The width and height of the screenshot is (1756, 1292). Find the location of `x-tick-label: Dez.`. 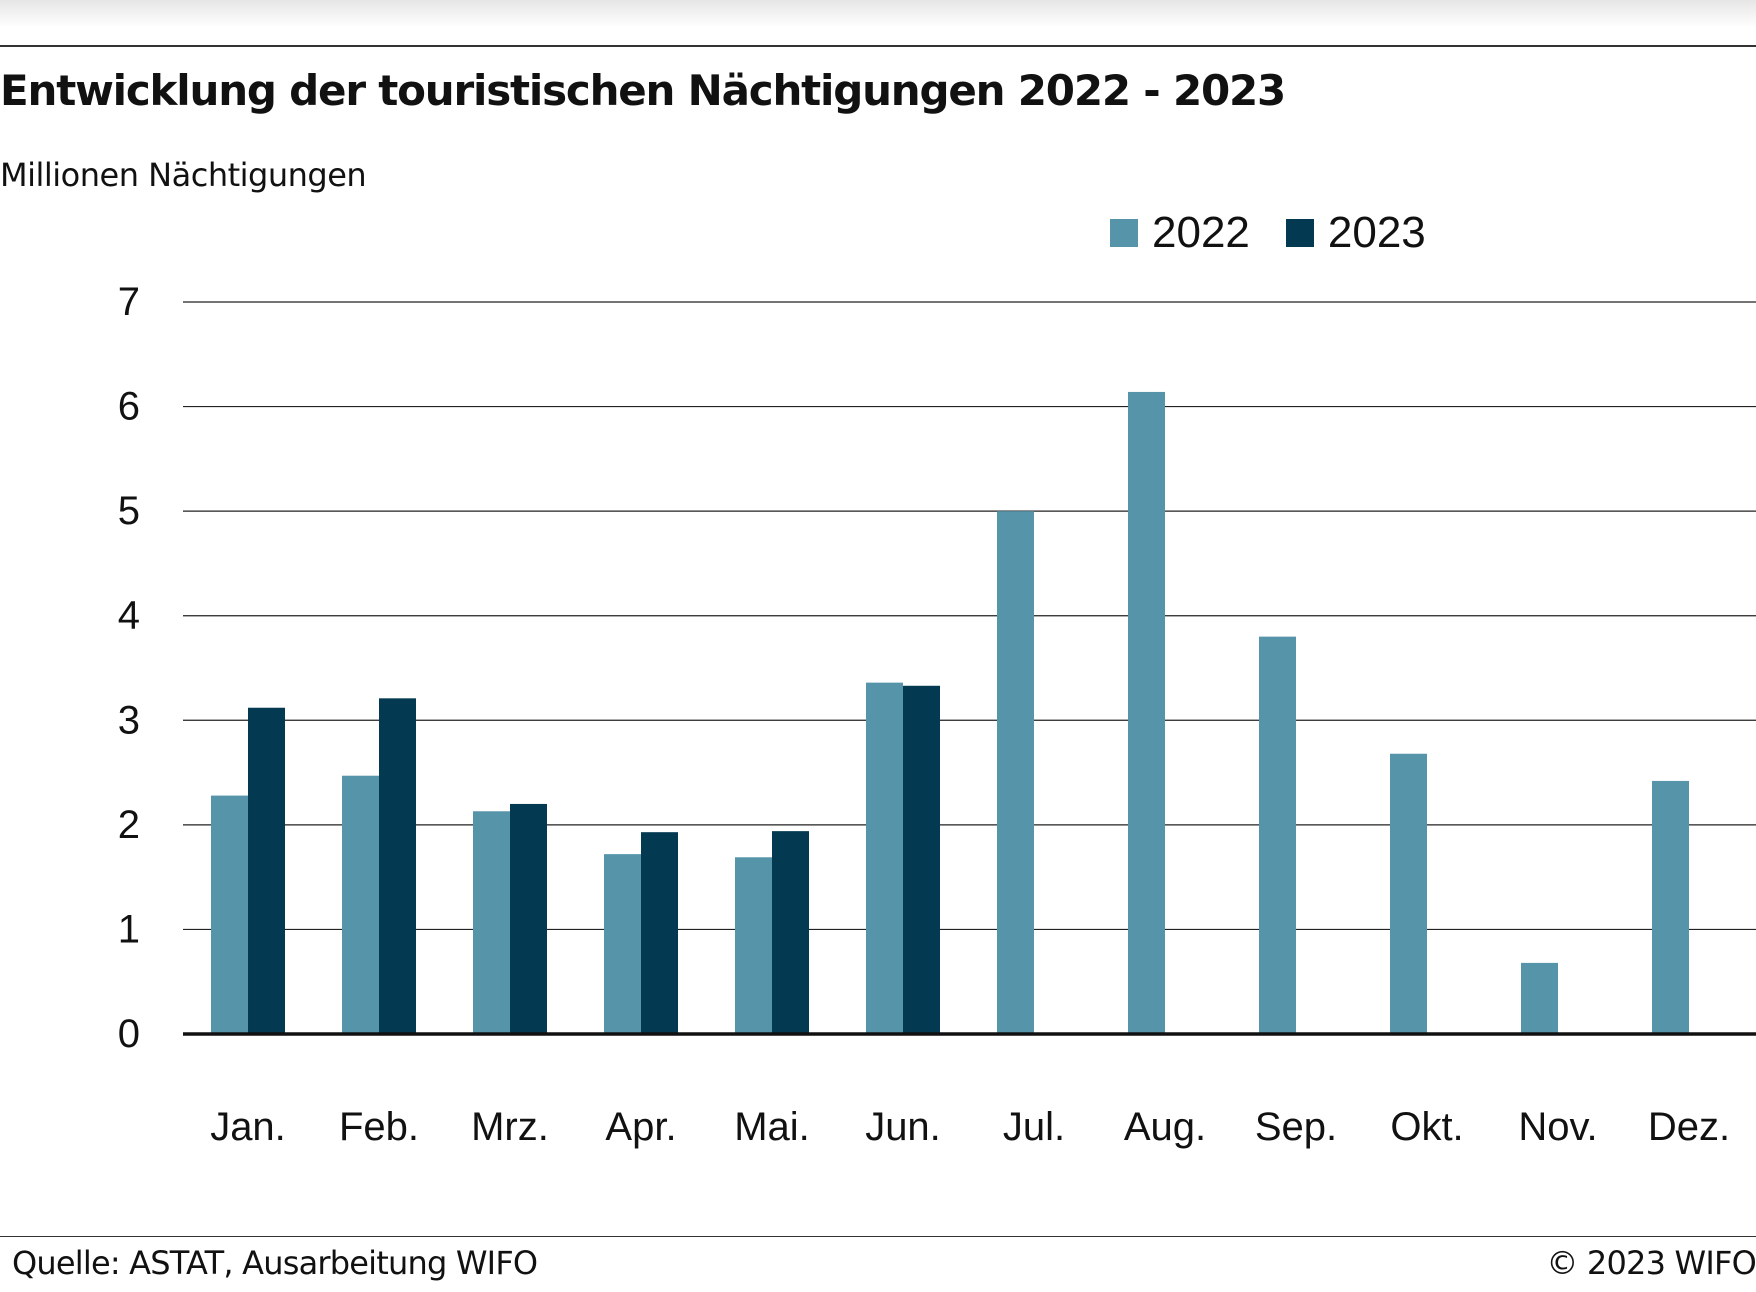

x-tick-label: Dez. is located at coordinates (1689, 1127).